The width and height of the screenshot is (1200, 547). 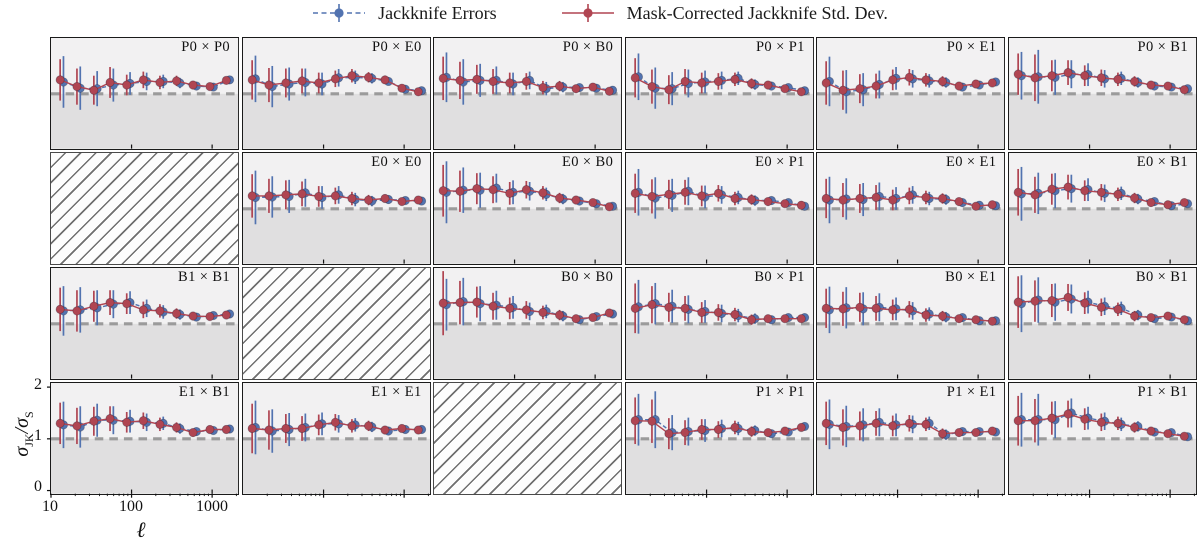 I want to click on panel-label: P1 × B1, so click(x=1162, y=392).